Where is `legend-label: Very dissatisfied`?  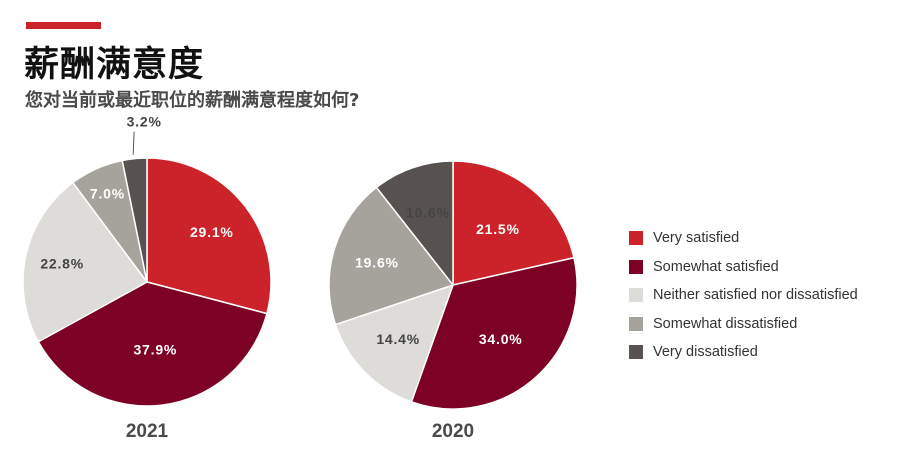 legend-label: Very dissatisfied is located at coordinates (705, 352).